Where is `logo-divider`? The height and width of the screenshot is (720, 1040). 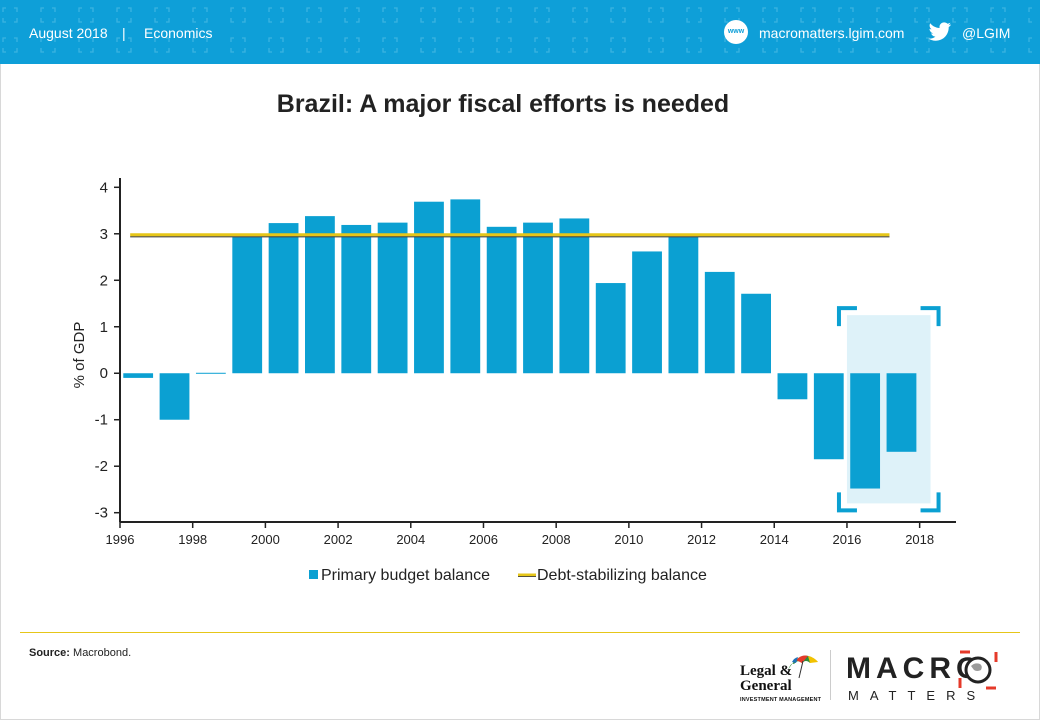 logo-divider is located at coordinates (830, 675).